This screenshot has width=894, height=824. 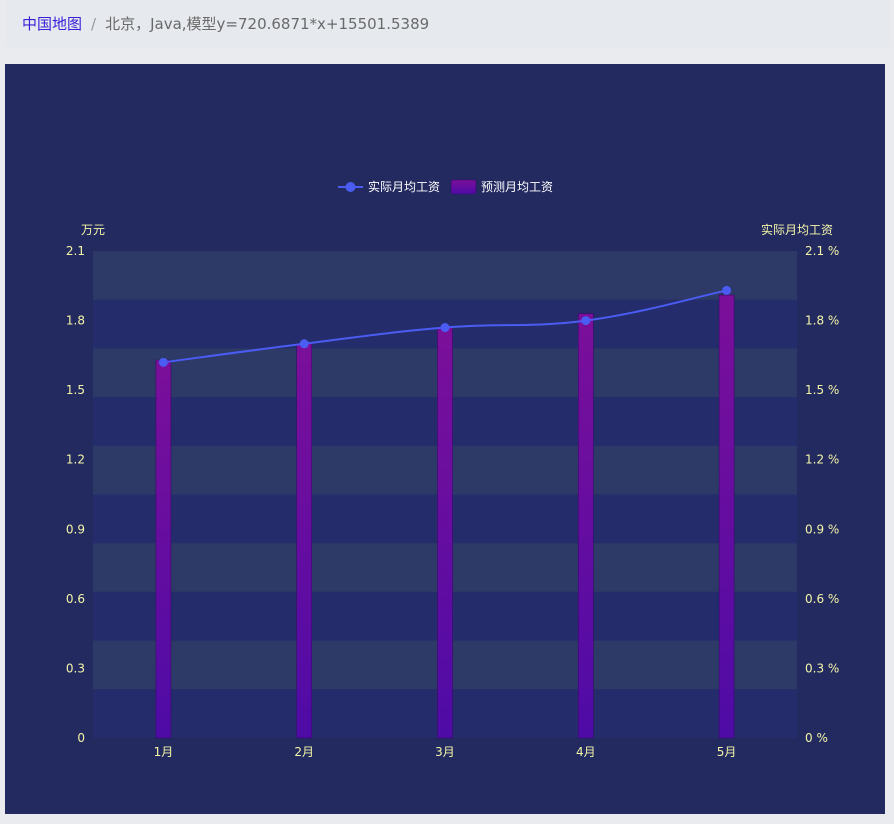 What do you see at coordinates (822, 460) in the screenshot?
I see `right-axis-tick-label: 1.2 %` at bounding box center [822, 460].